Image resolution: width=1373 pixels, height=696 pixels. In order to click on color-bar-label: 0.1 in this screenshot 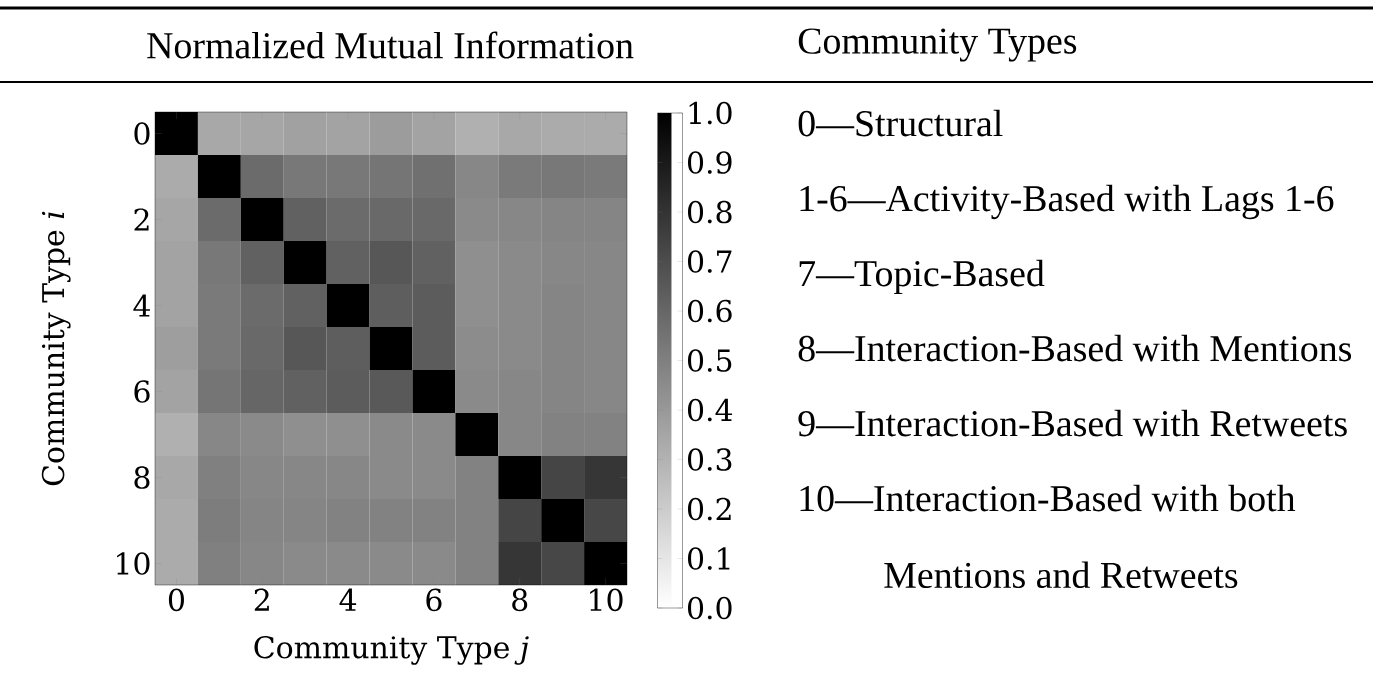, I will do `click(709, 558)`.